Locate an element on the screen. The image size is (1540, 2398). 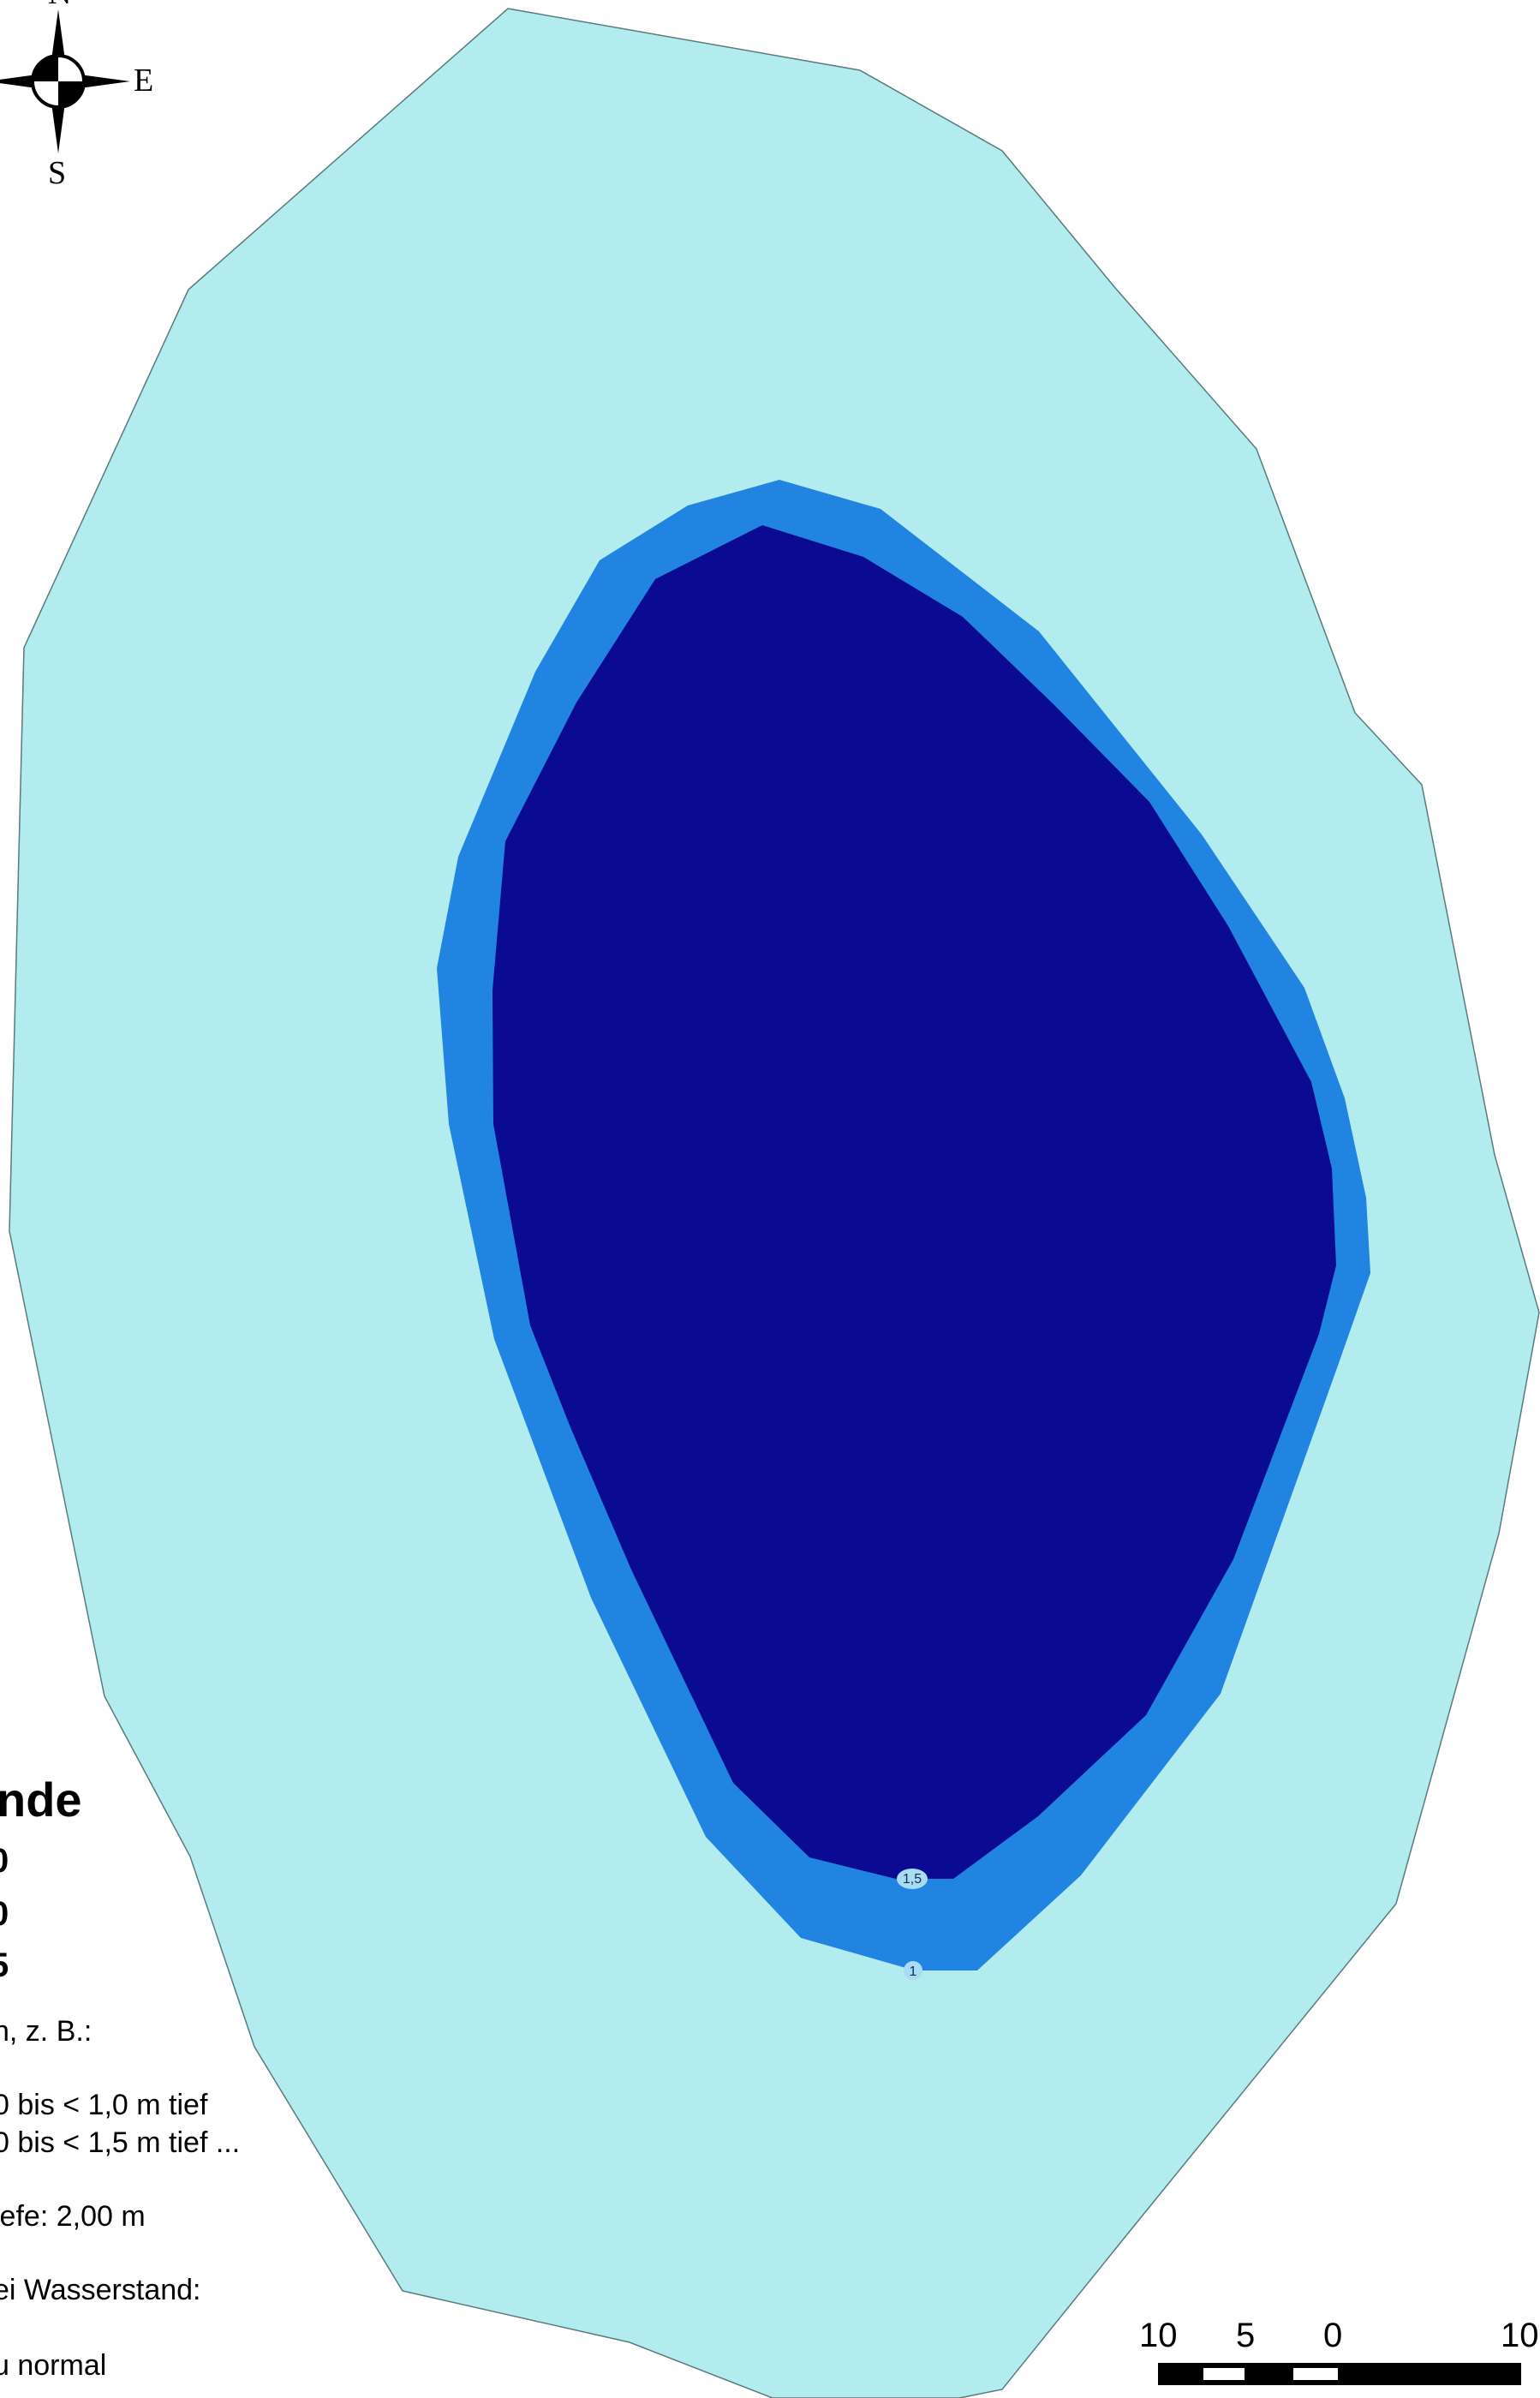
contour-label-1: 1 is located at coordinates (913, 1970).